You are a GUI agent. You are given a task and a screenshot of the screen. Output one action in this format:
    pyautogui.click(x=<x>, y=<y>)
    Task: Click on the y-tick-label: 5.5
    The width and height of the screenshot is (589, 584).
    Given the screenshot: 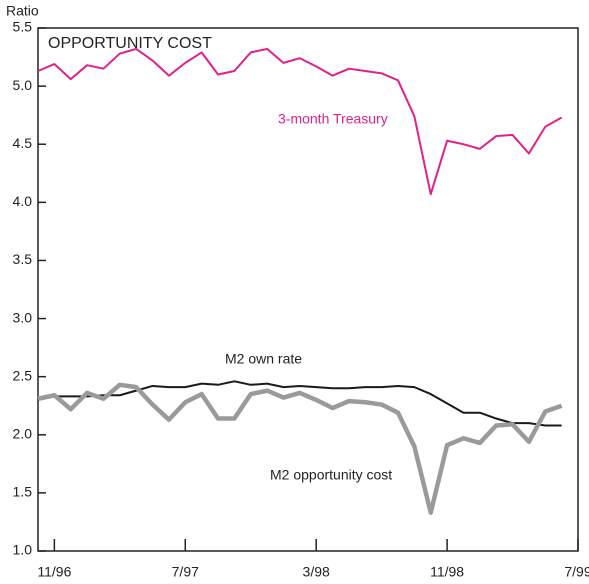 What is the action you would take?
    pyautogui.click(x=23, y=27)
    